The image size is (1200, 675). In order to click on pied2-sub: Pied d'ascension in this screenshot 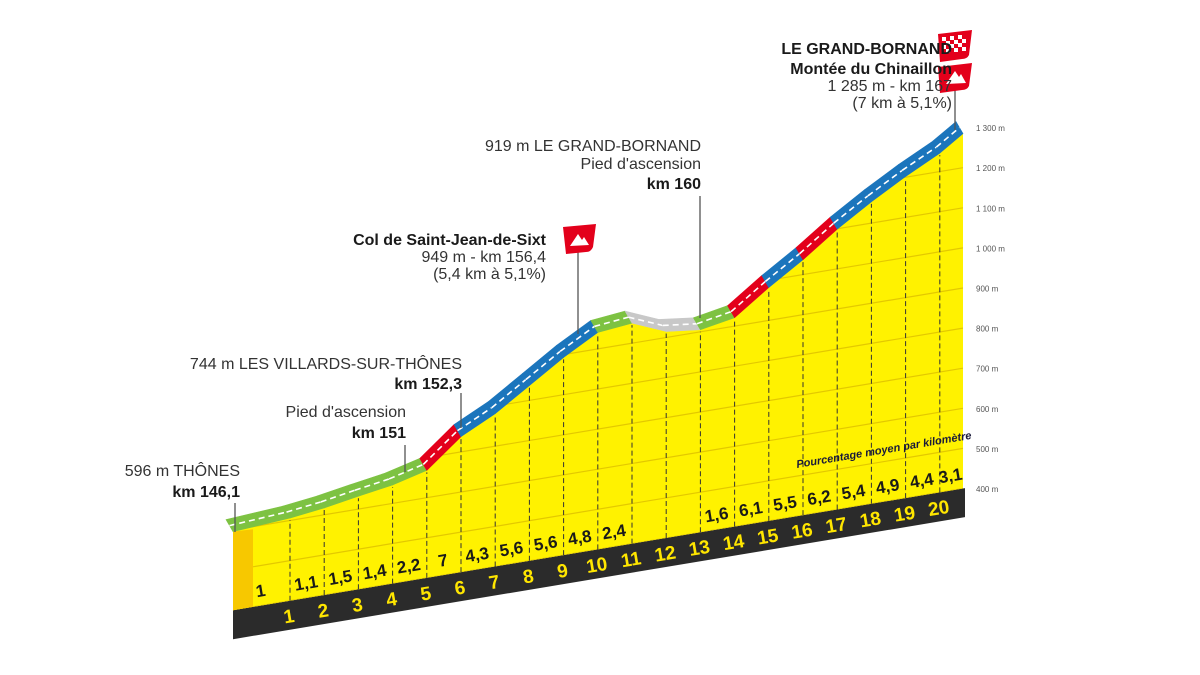, I will do `click(641, 164)`.